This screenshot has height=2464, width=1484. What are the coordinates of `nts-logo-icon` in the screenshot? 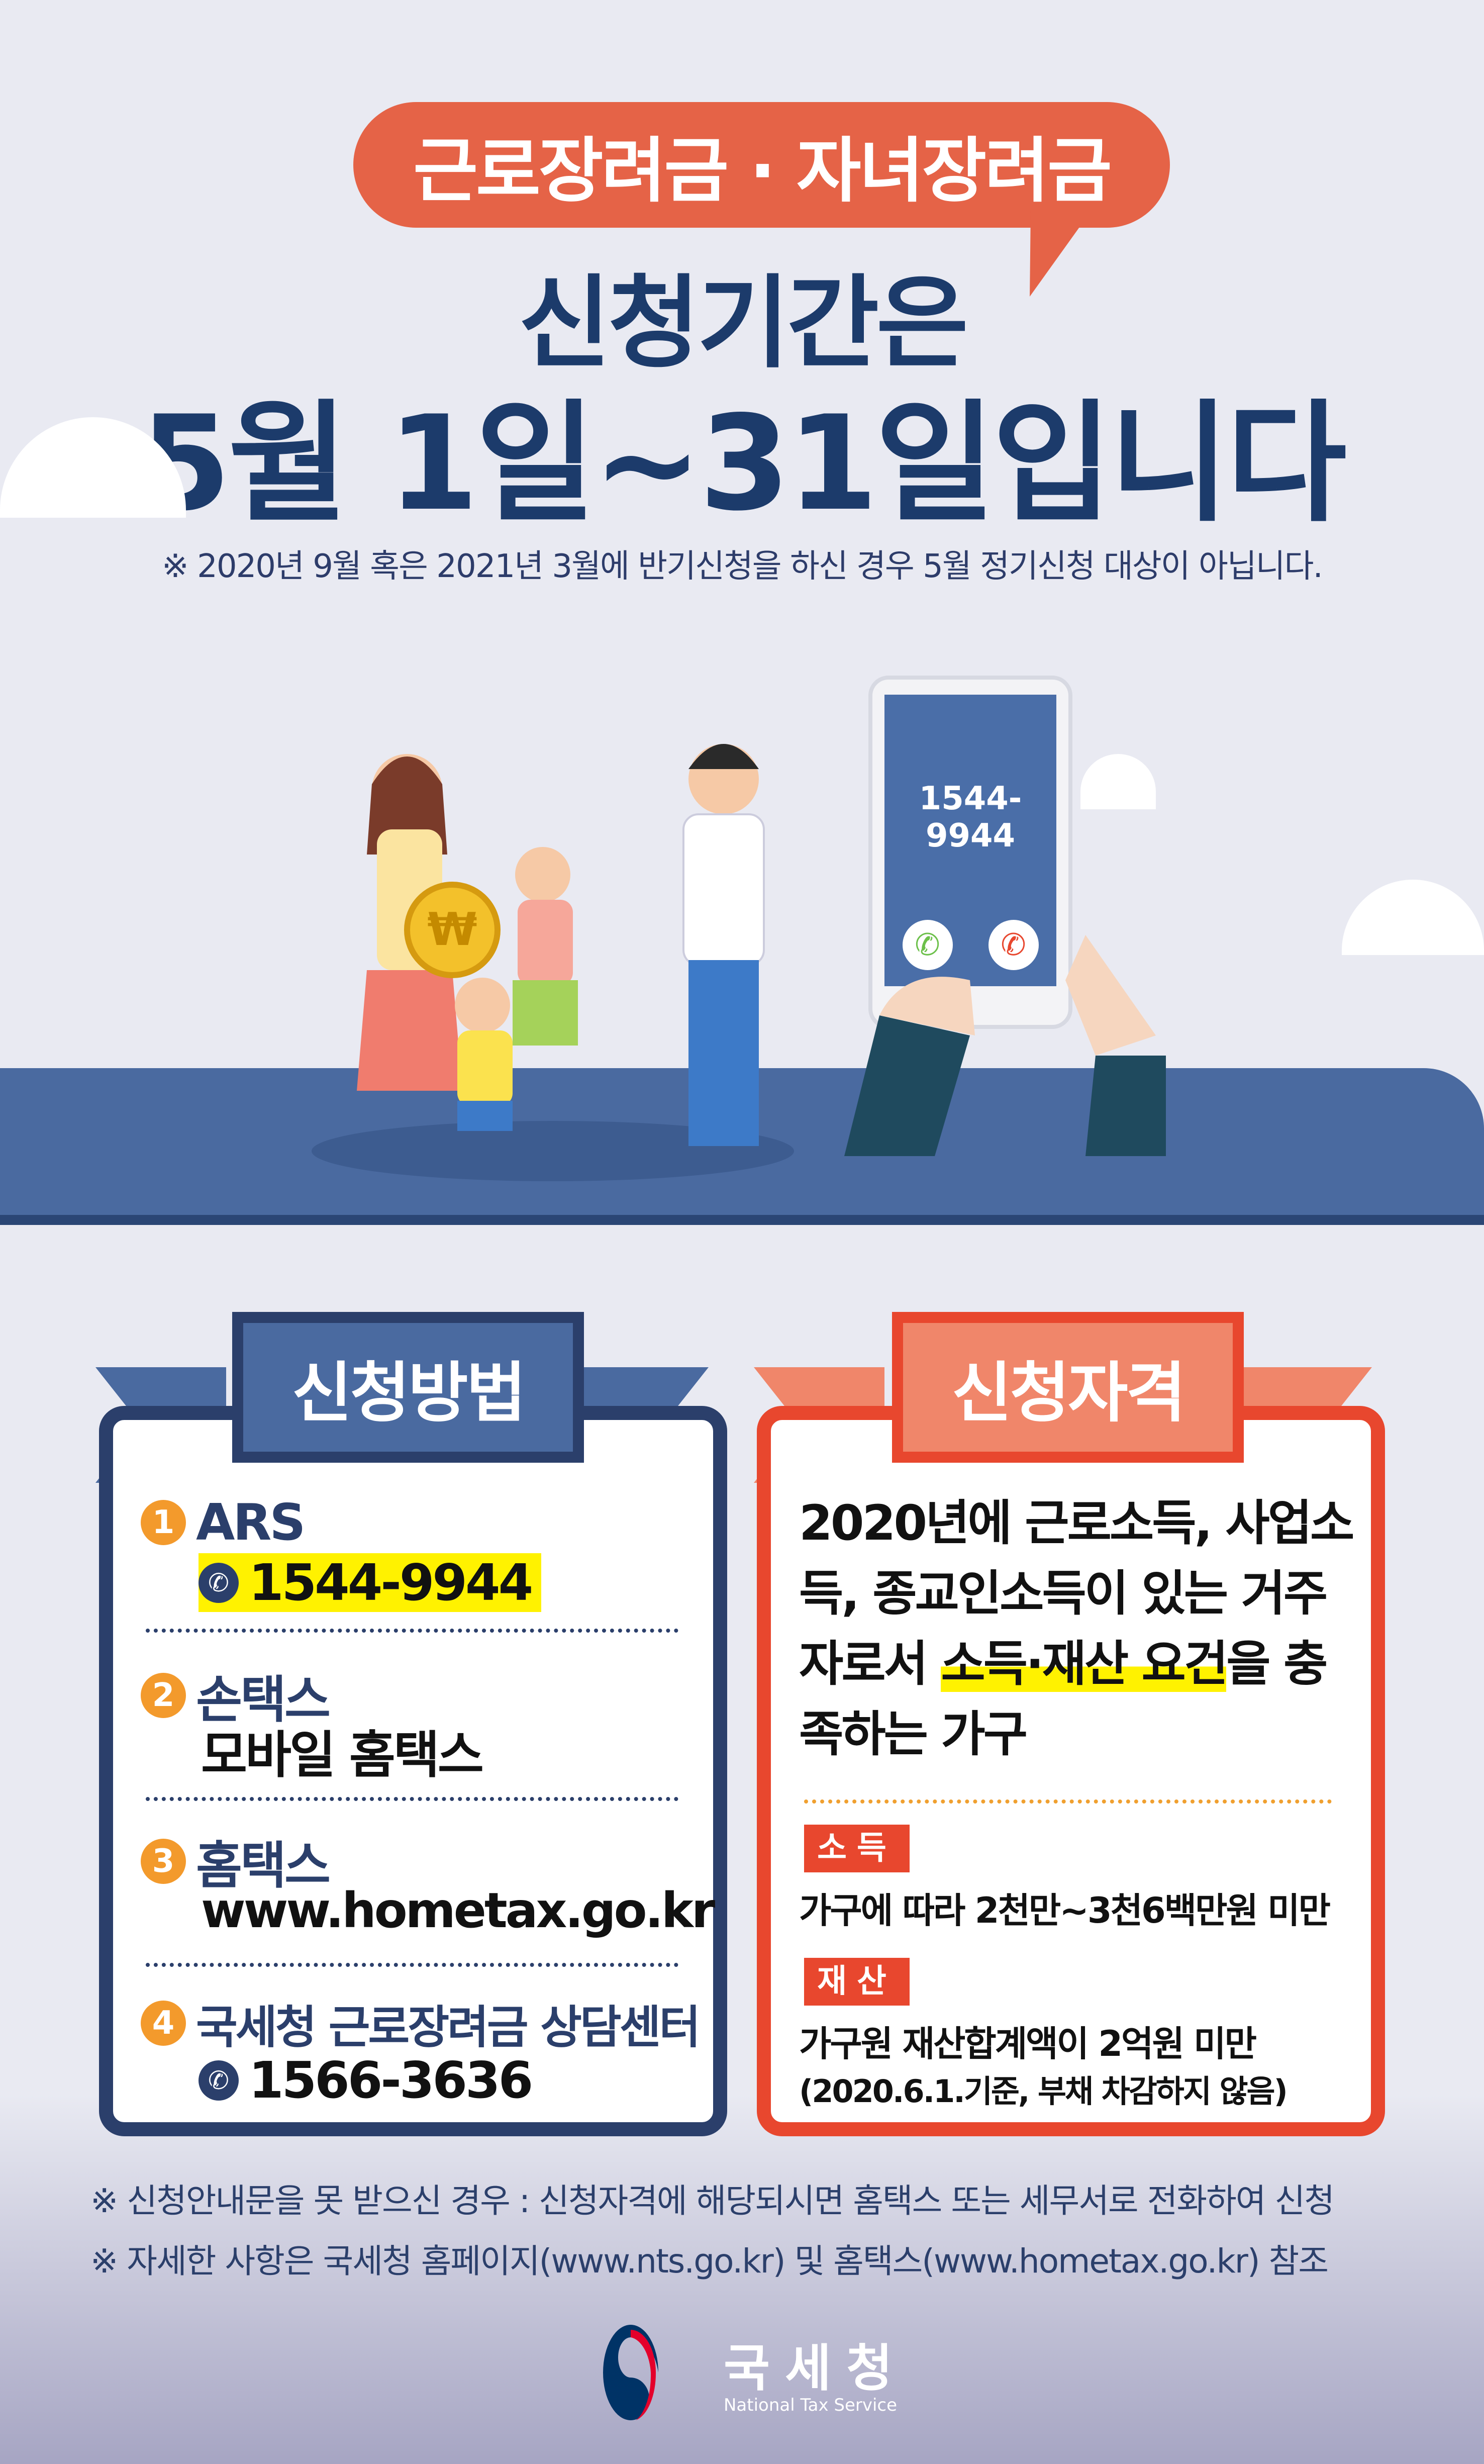 It's located at (631, 2372).